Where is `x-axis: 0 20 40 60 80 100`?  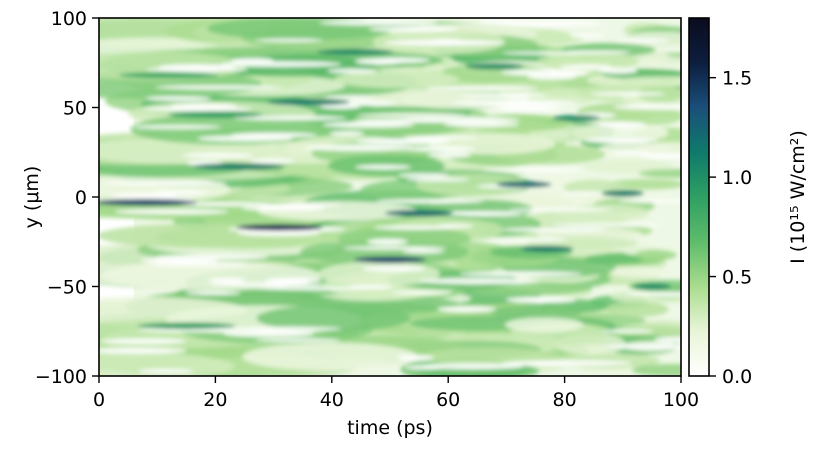
x-axis: 0 20 40 60 80 100 is located at coordinates (396, 393).